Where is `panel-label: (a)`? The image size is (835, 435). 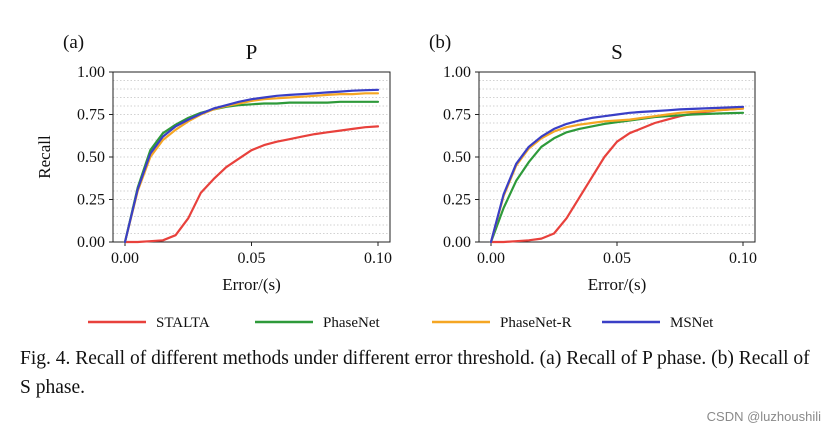 panel-label: (a) is located at coordinates (73, 42).